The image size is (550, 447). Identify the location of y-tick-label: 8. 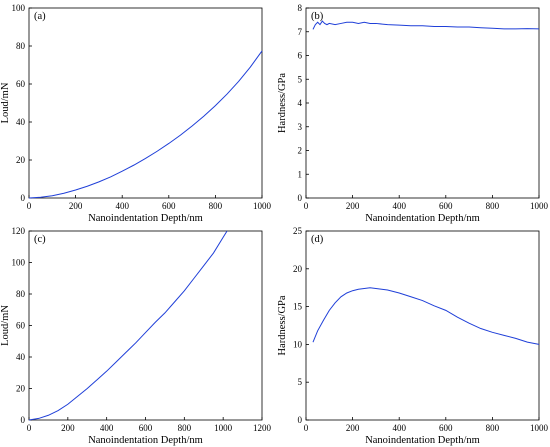
(300, 8).